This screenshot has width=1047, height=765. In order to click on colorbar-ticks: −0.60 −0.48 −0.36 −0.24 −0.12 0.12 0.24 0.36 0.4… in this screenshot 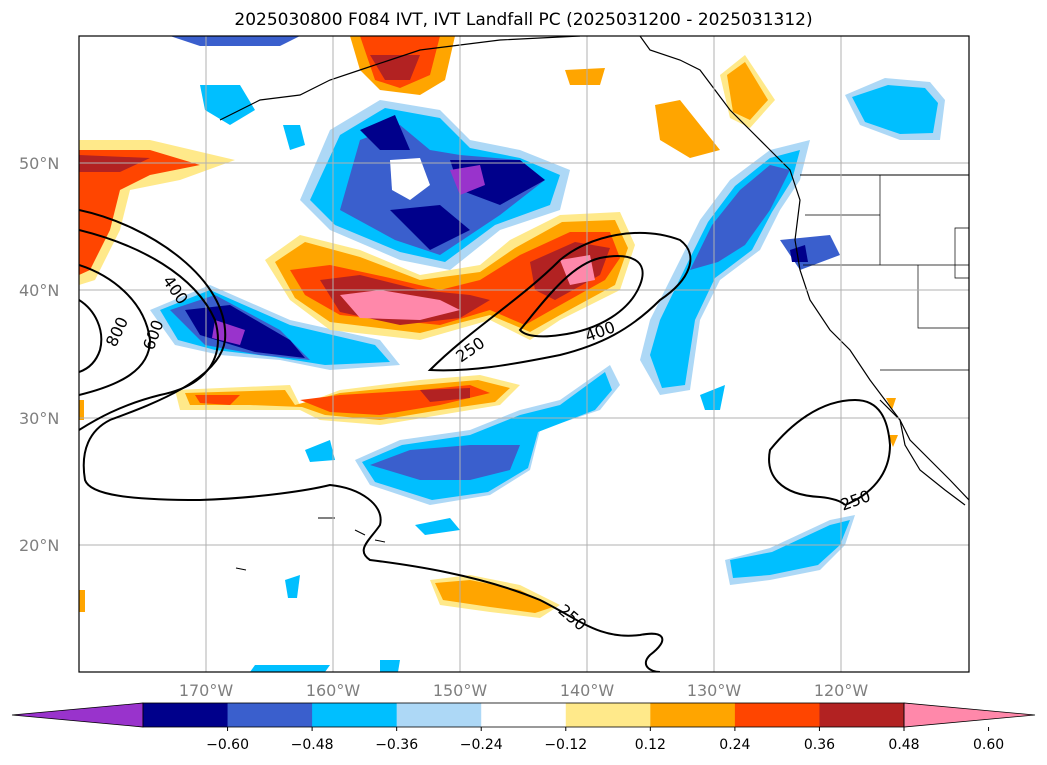, I will do `click(605, 740)`.